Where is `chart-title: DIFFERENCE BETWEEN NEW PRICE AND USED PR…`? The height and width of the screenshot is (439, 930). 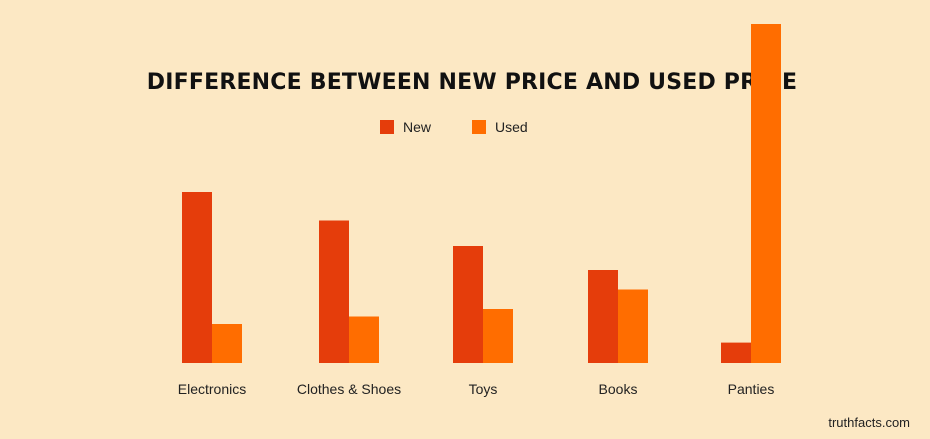
chart-title: DIFFERENCE BETWEEN NEW PRICE AND USED PR… is located at coordinates (472, 82).